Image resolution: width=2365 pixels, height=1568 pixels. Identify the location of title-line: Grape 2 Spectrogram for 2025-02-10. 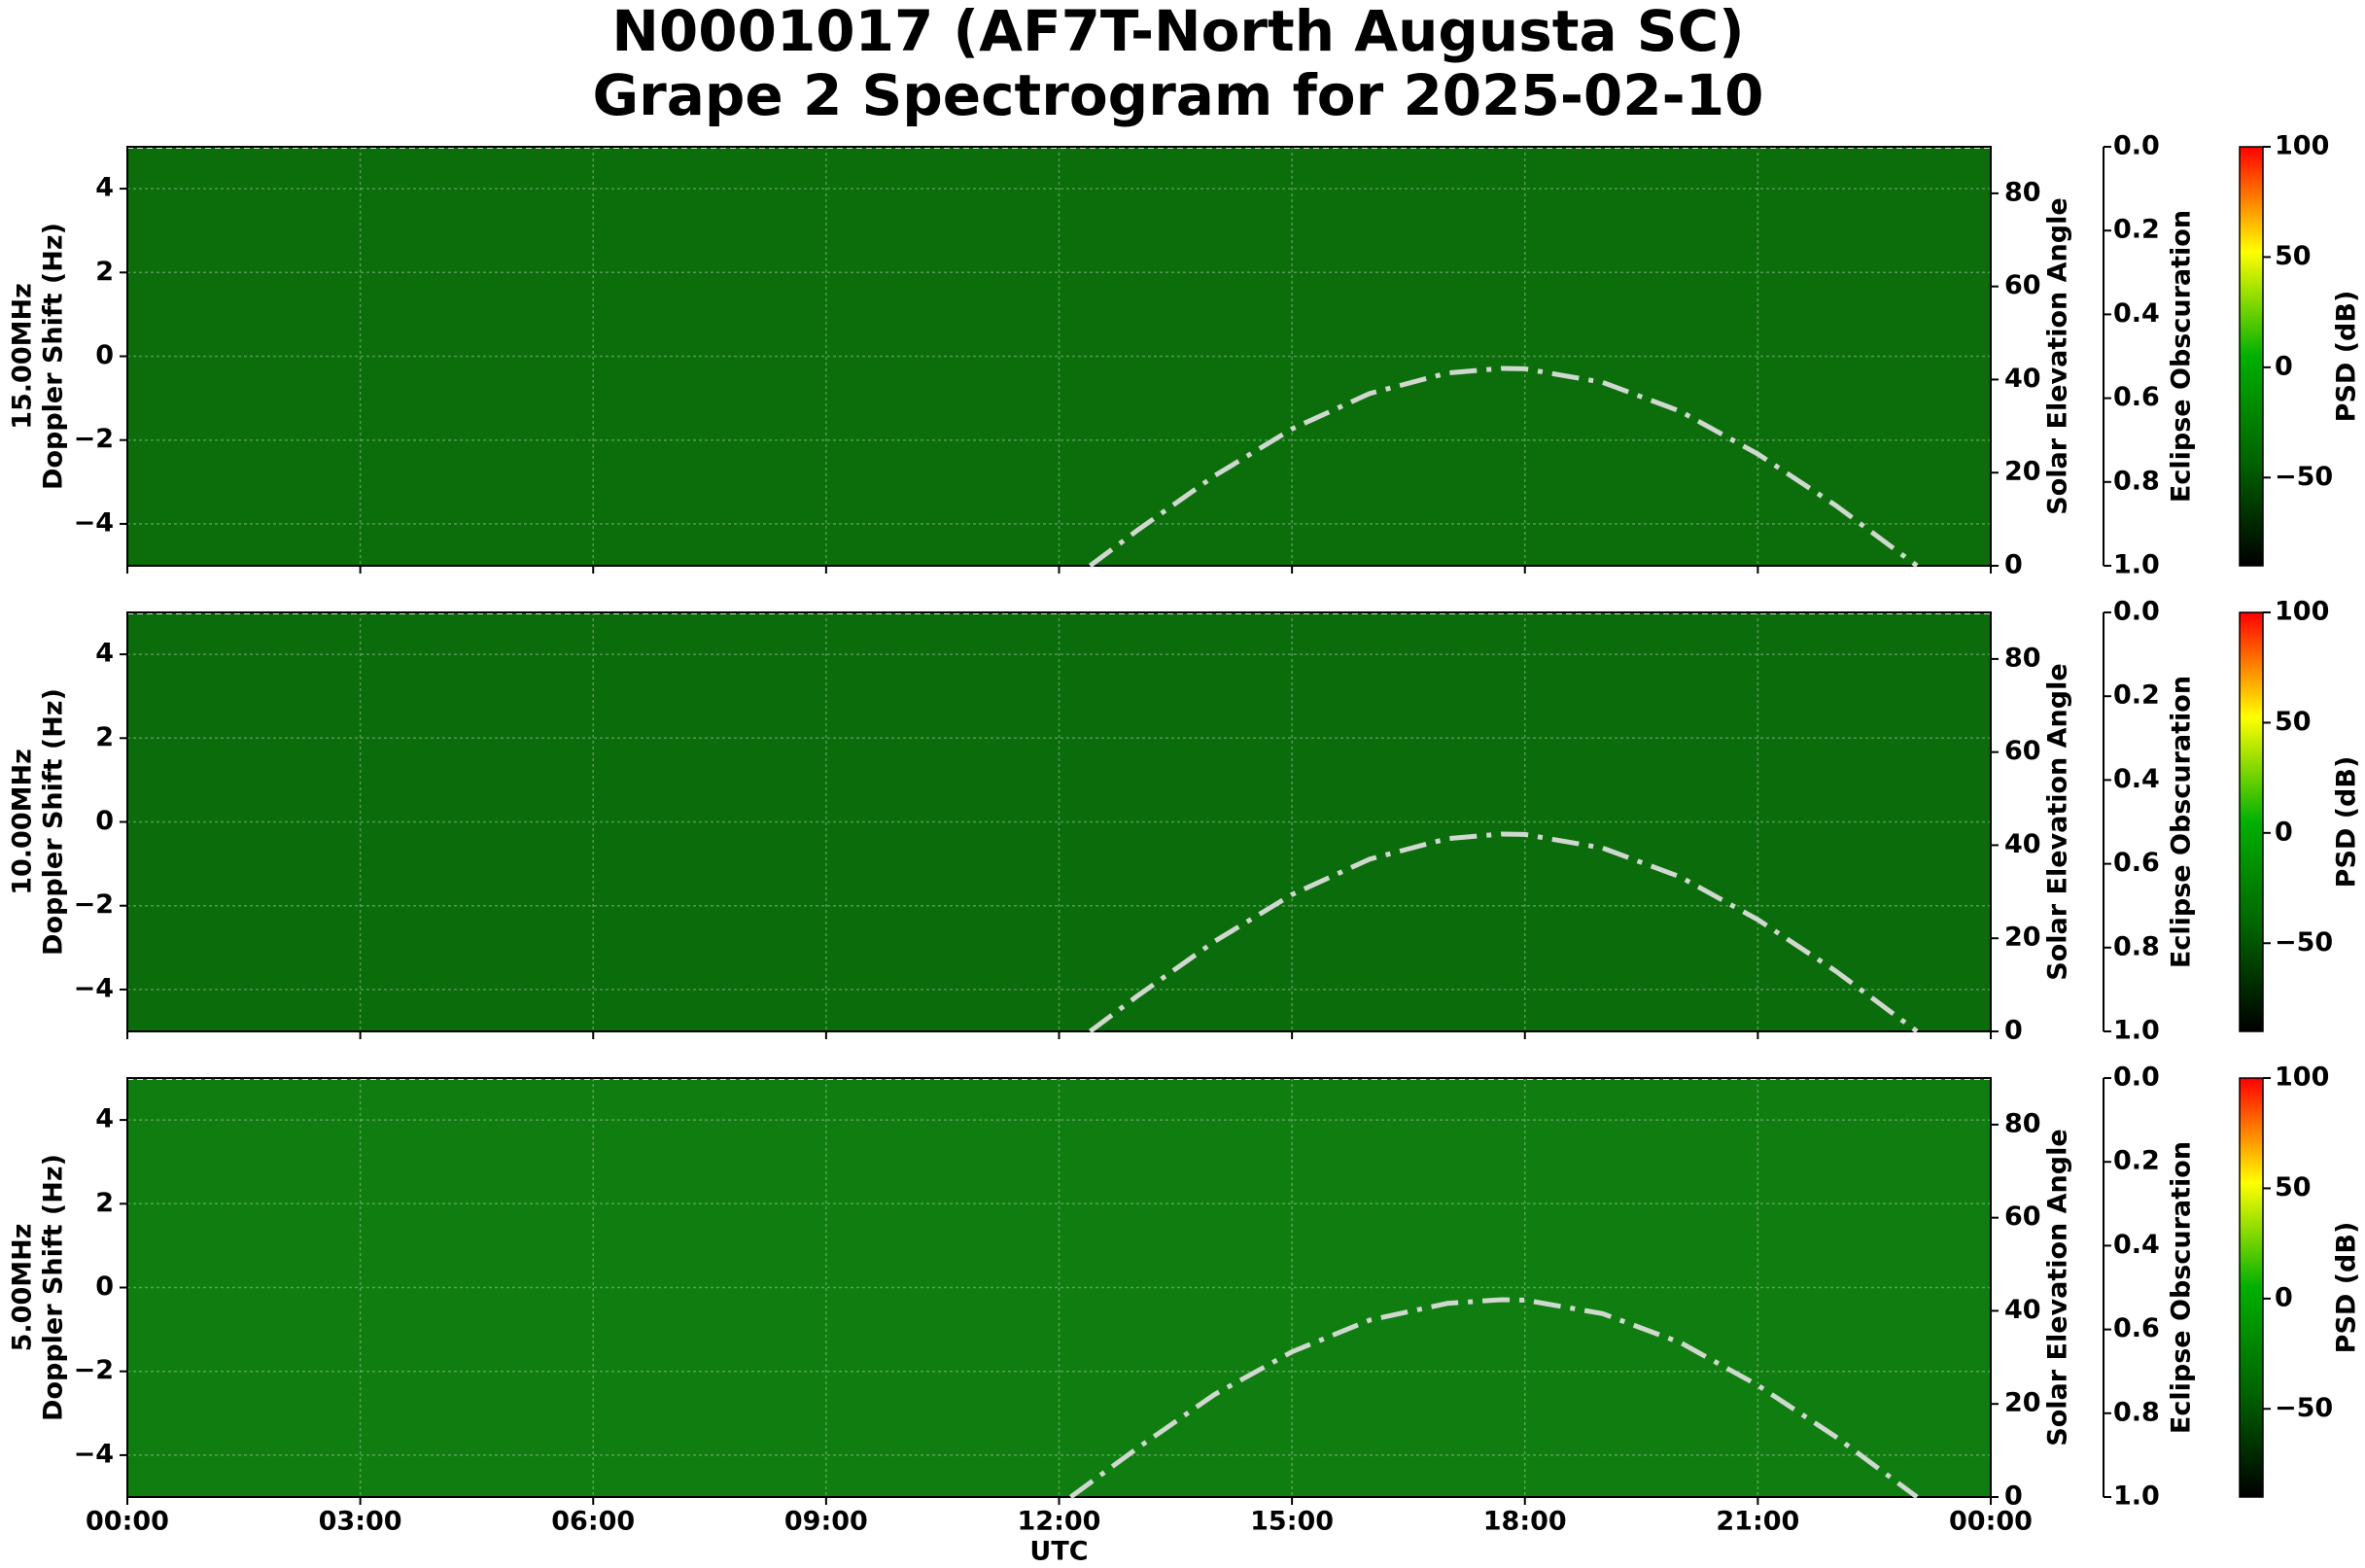
(1178, 95).